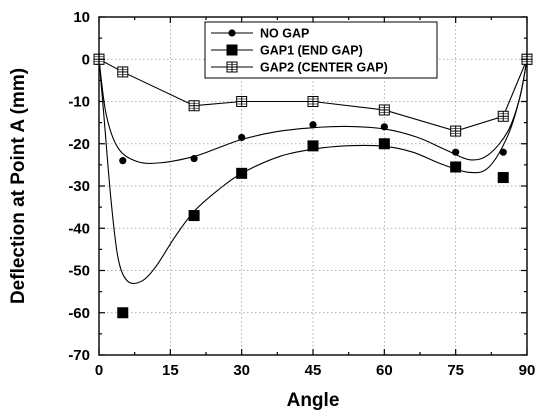 The height and width of the screenshot is (417, 537). I want to click on legend-entry: NO GAP, so click(260, 34).